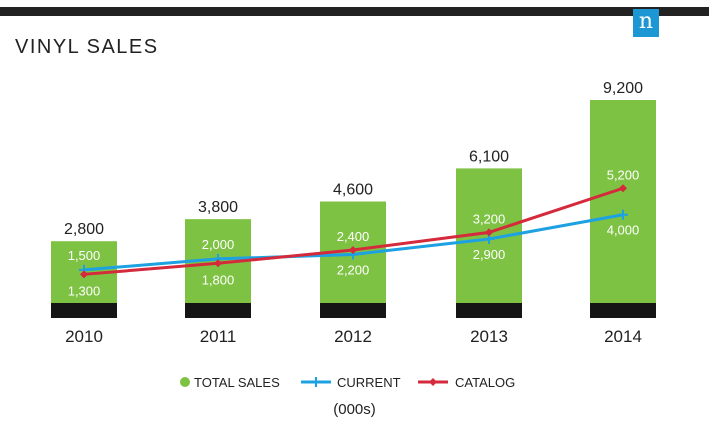 This screenshot has width=709, height=425. Describe the element at coordinates (433, 382) in the screenshot. I see `legend-catalog-marker` at that location.